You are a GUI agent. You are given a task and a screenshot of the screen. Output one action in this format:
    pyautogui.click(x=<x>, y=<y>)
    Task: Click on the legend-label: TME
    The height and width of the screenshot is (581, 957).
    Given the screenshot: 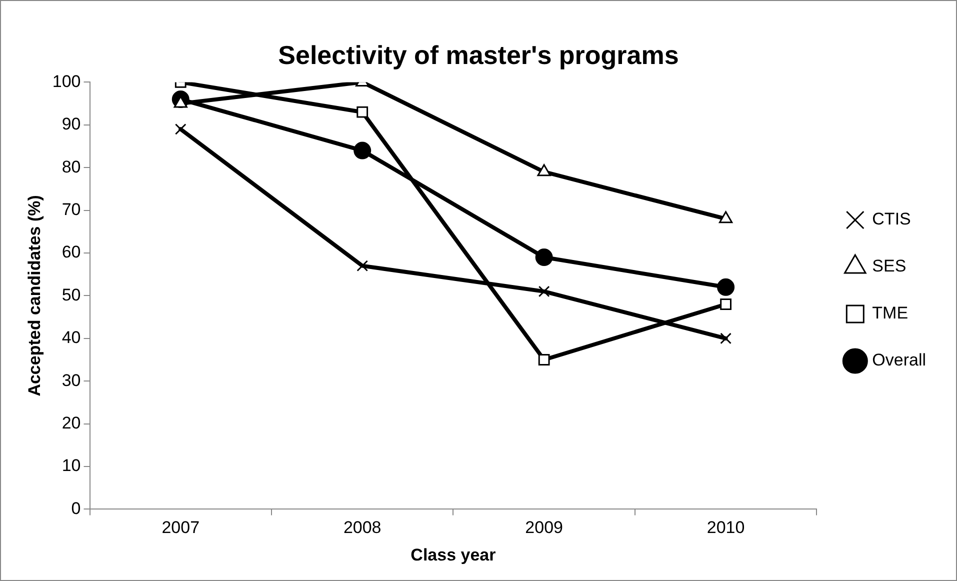 What is the action you would take?
    pyautogui.click(x=890, y=313)
    